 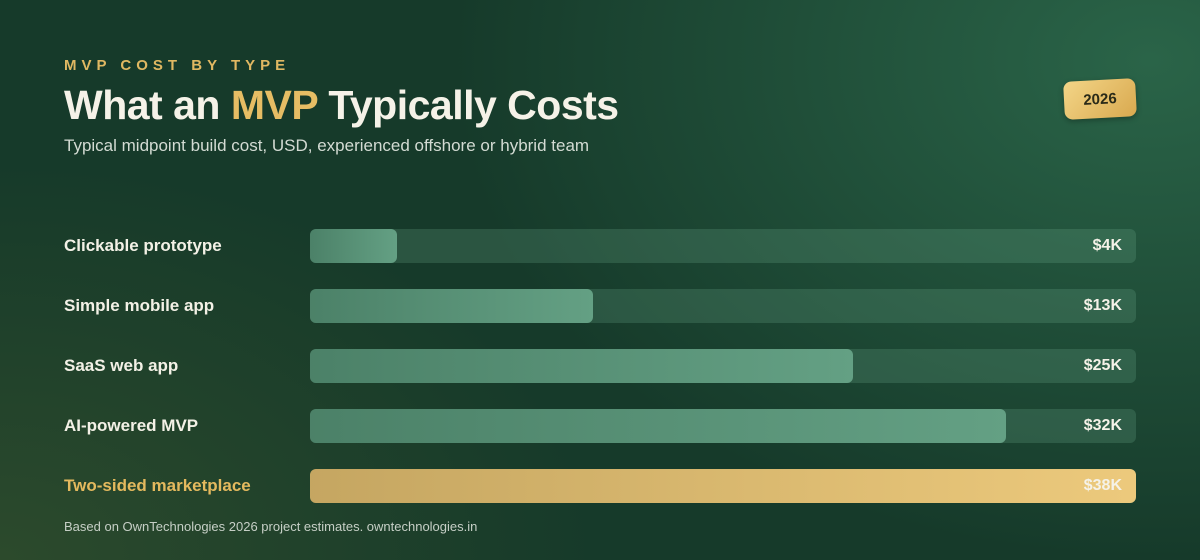 I want to click on bar-track: $25K, so click(x=723, y=366).